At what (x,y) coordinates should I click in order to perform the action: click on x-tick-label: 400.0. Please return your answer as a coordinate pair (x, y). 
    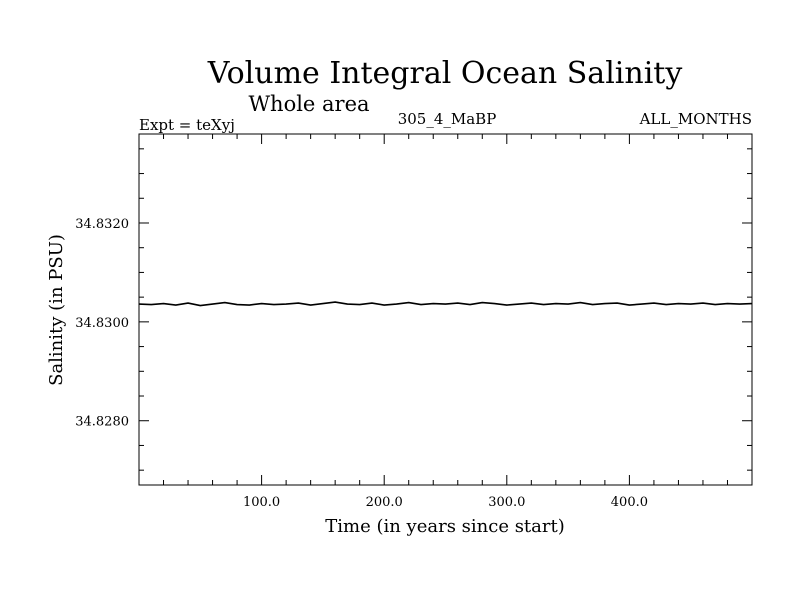
    Looking at the image, I should click on (629, 502).